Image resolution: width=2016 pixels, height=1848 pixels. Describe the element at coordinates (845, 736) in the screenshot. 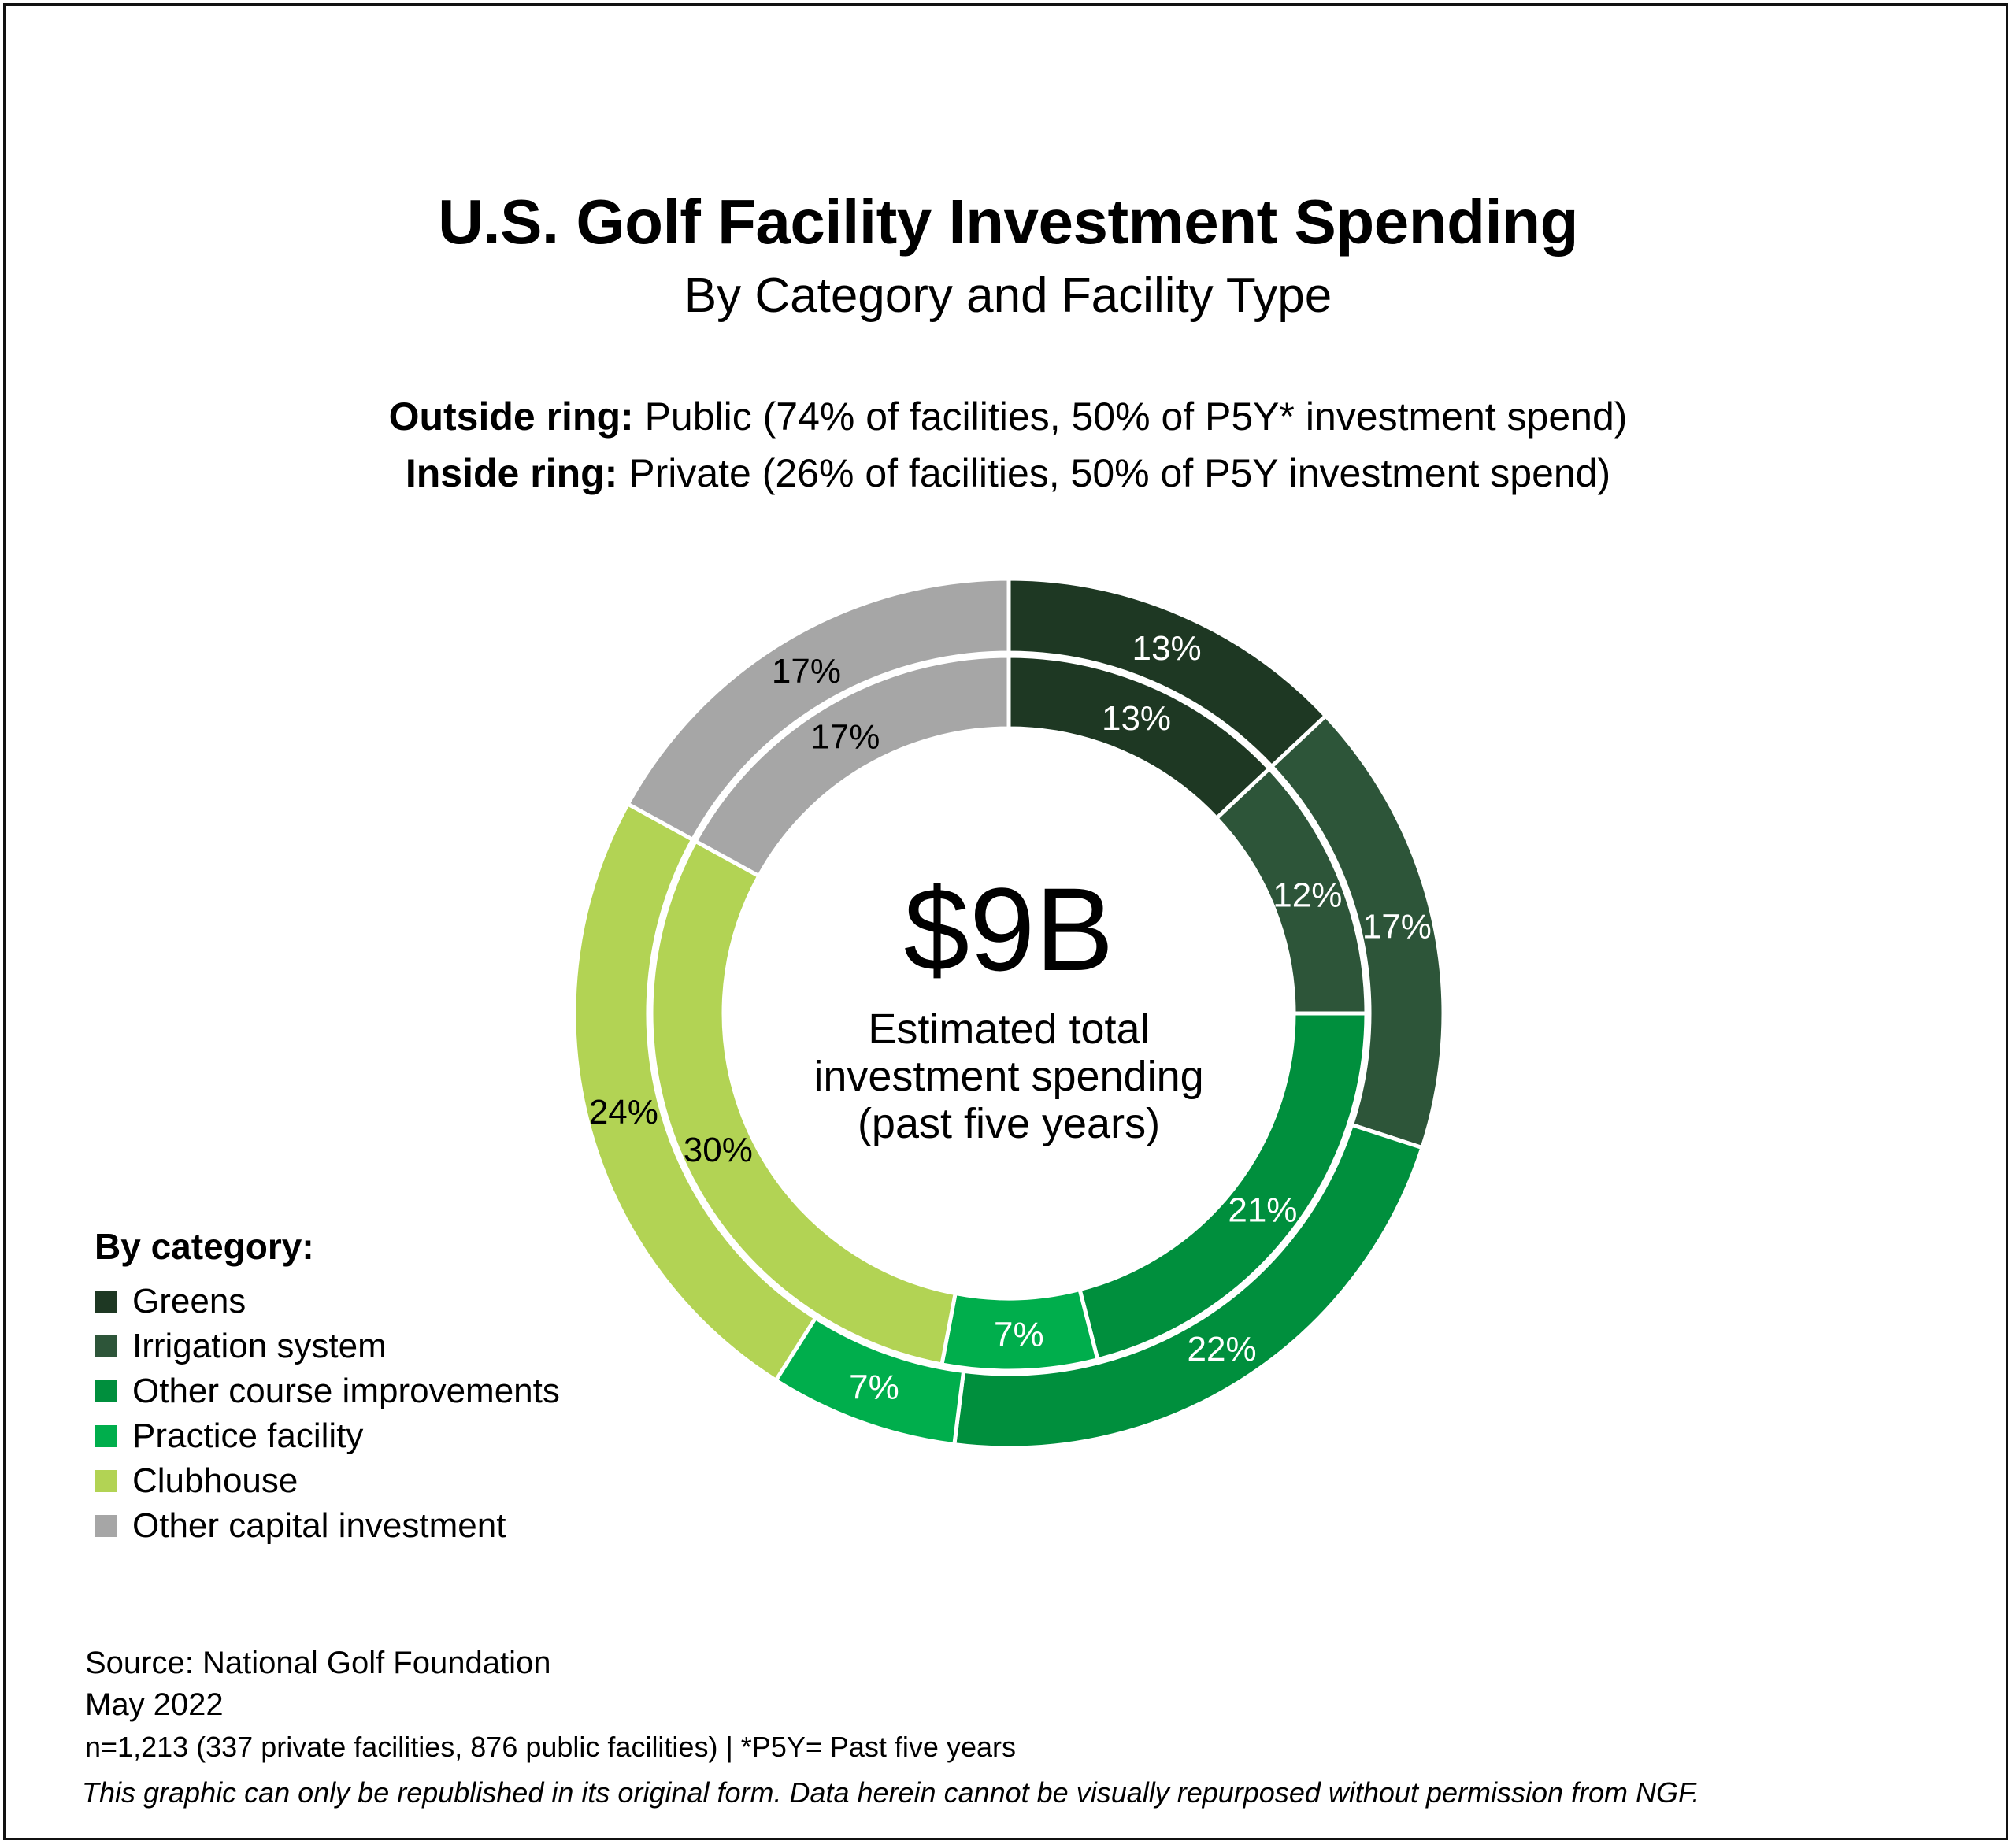

I see `inside-ring-label-other-capital-investment: 17%` at that location.